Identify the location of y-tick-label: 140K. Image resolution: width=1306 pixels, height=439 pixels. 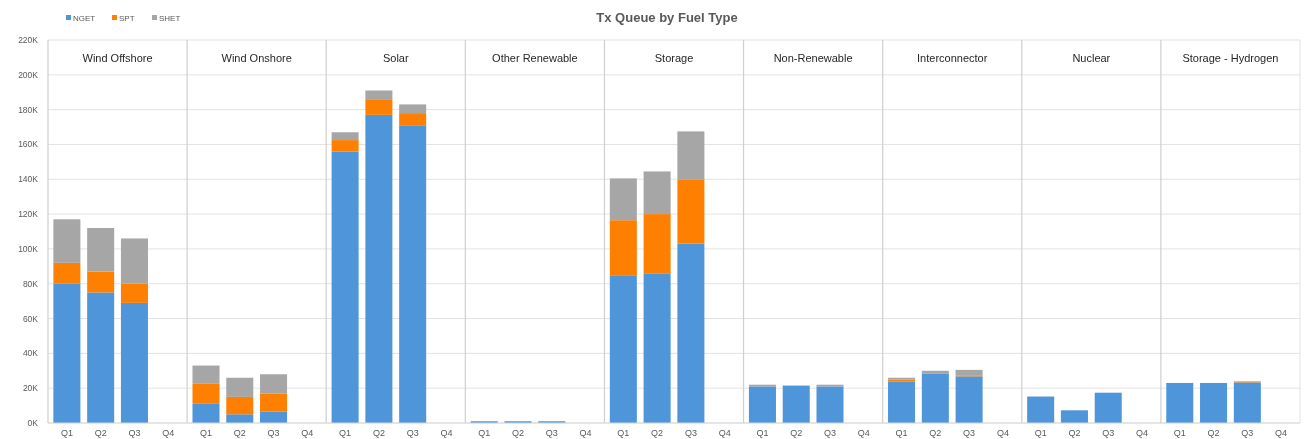
(28, 179).